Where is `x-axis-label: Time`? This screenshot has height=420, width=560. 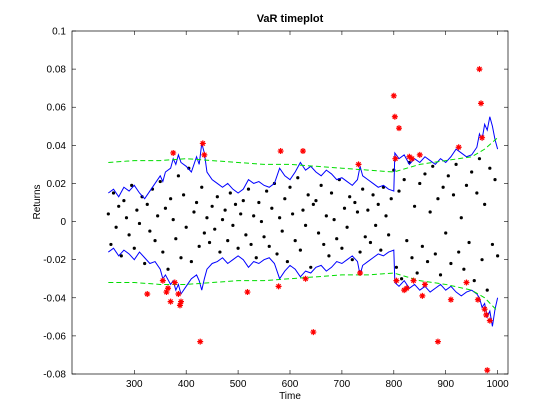 x-axis-label: Time is located at coordinates (290, 396).